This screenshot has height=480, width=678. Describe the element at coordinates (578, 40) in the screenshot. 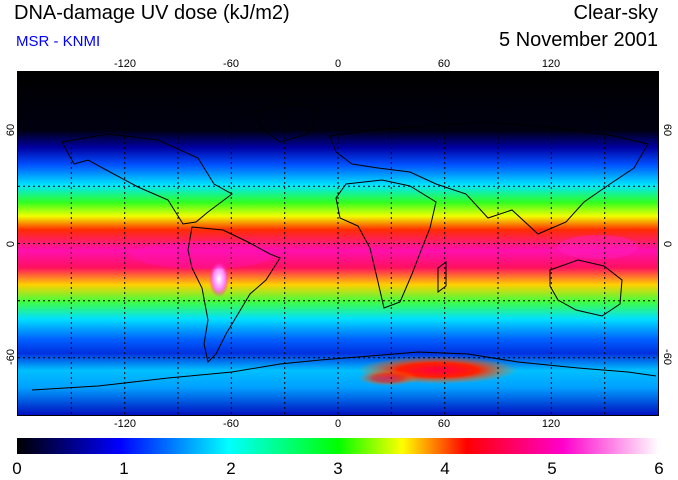

I see `date-label: 5 November 2001` at that location.